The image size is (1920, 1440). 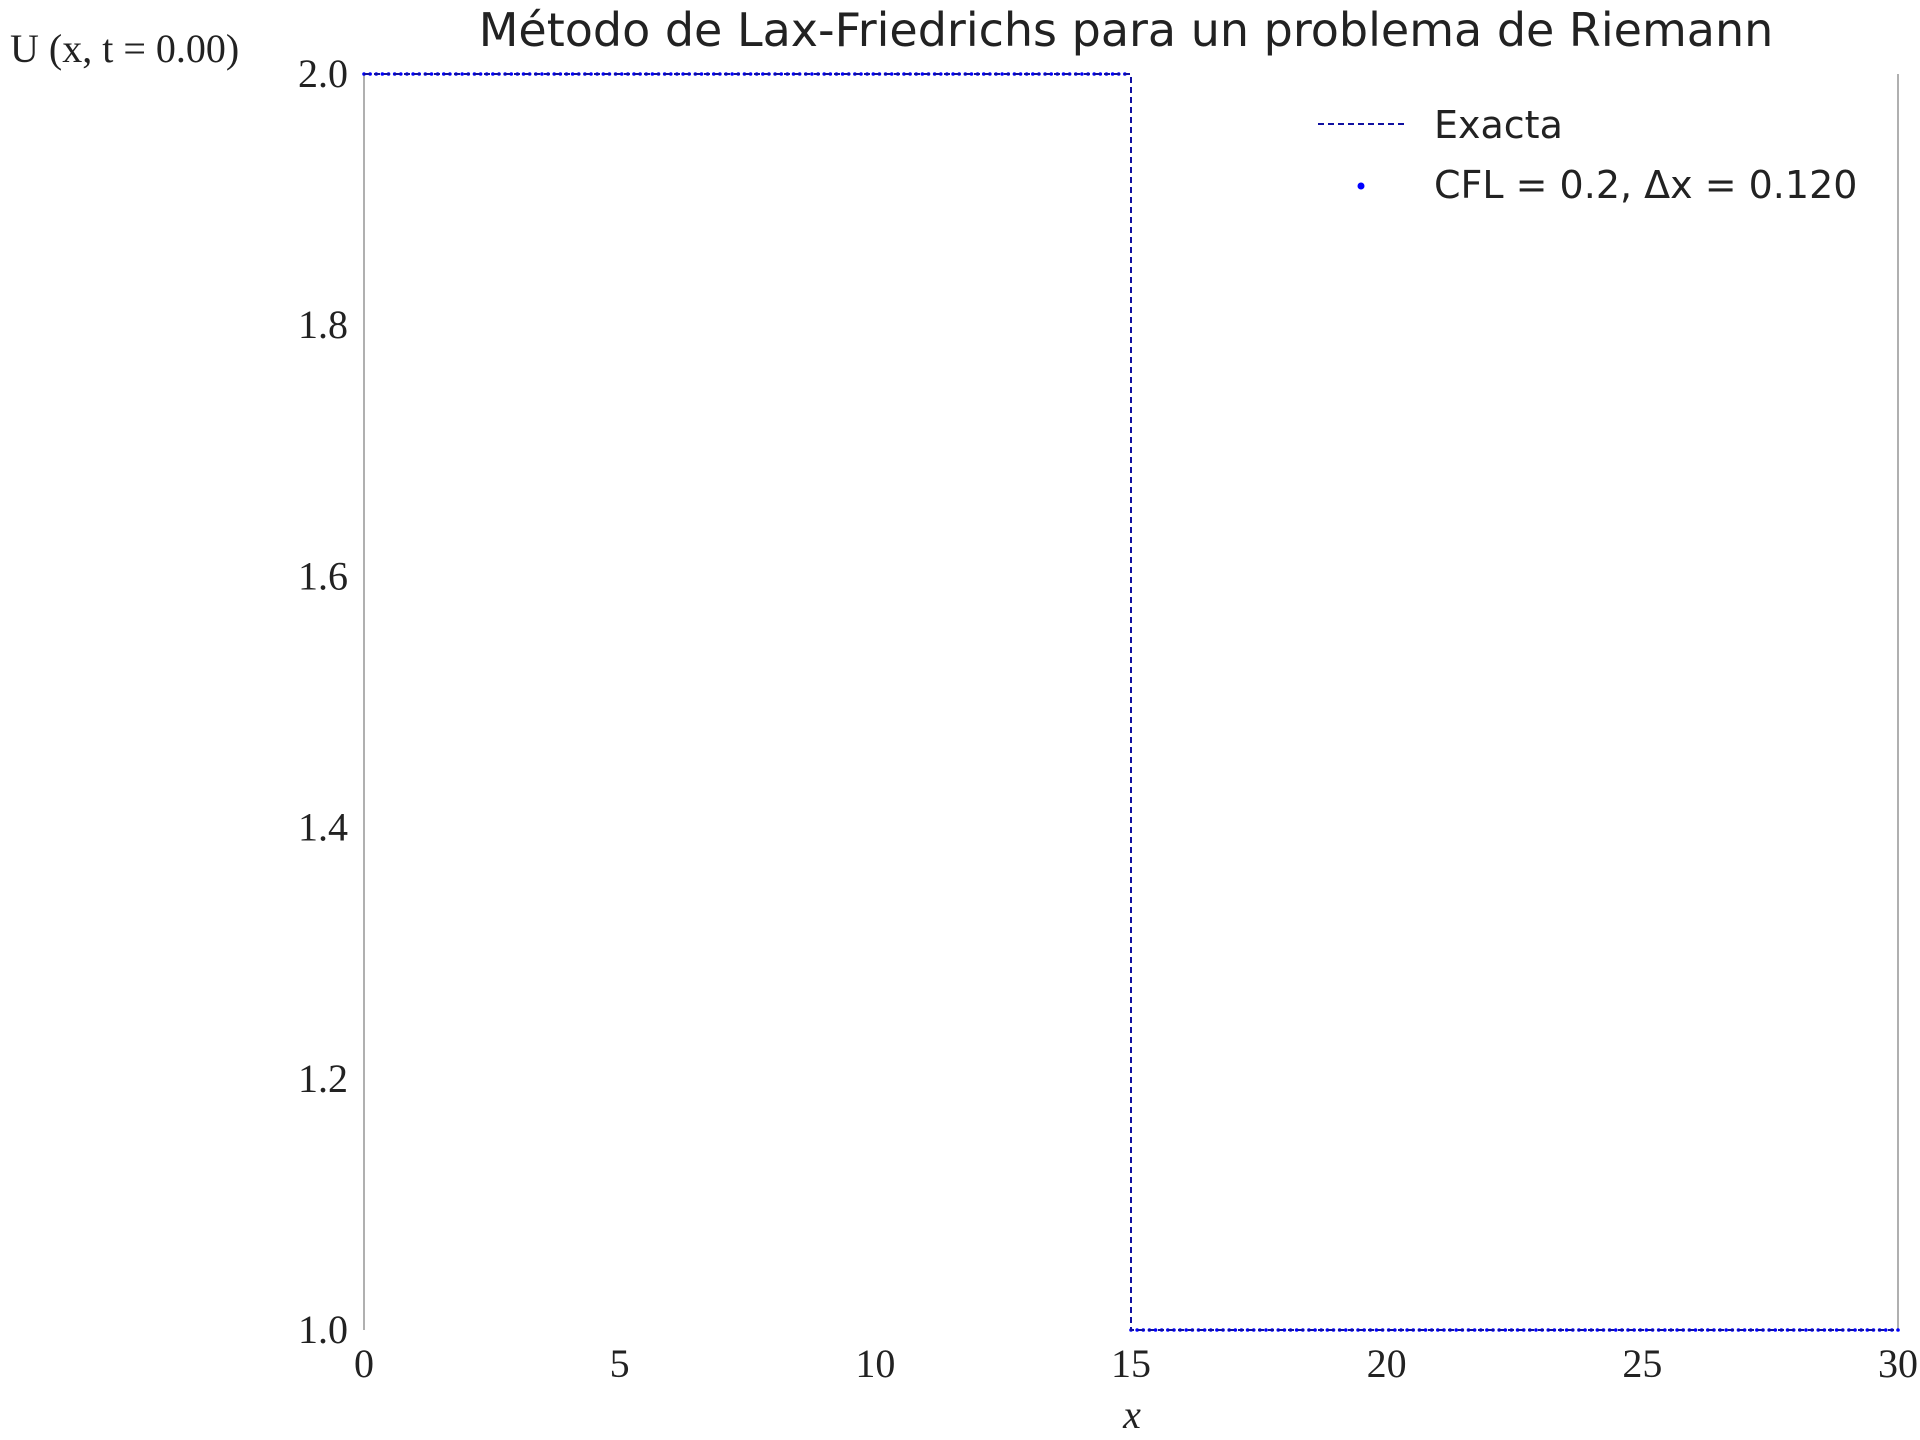 I want to click on y-tick-label: 1.6, so click(x=323, y=575).